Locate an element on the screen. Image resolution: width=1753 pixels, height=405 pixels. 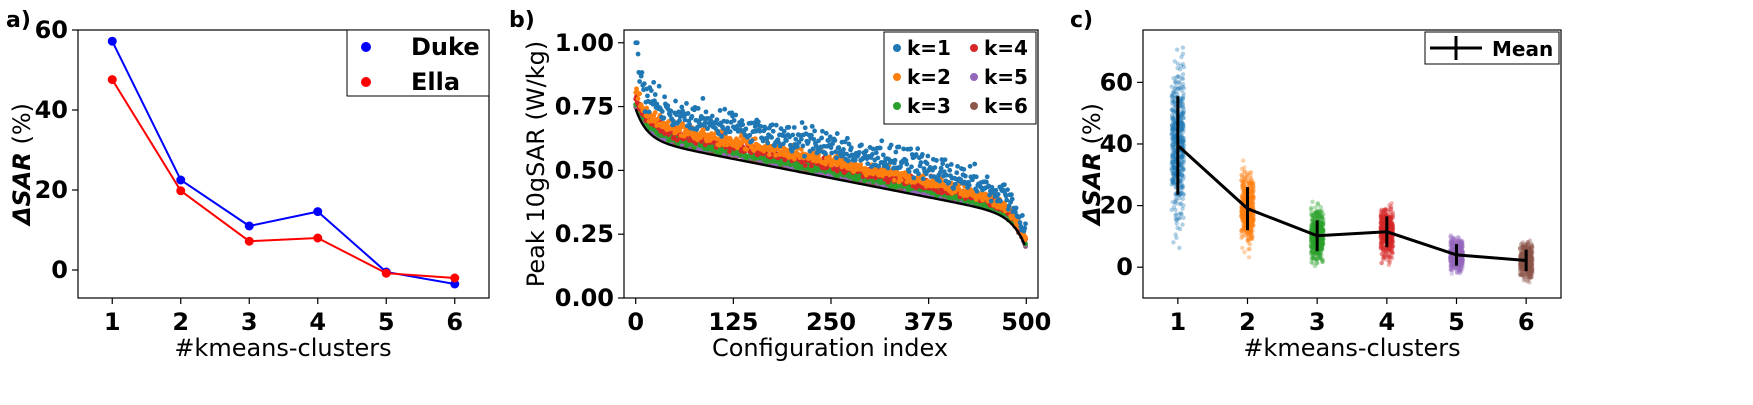
line-ella is located at coordinates (283, 179).